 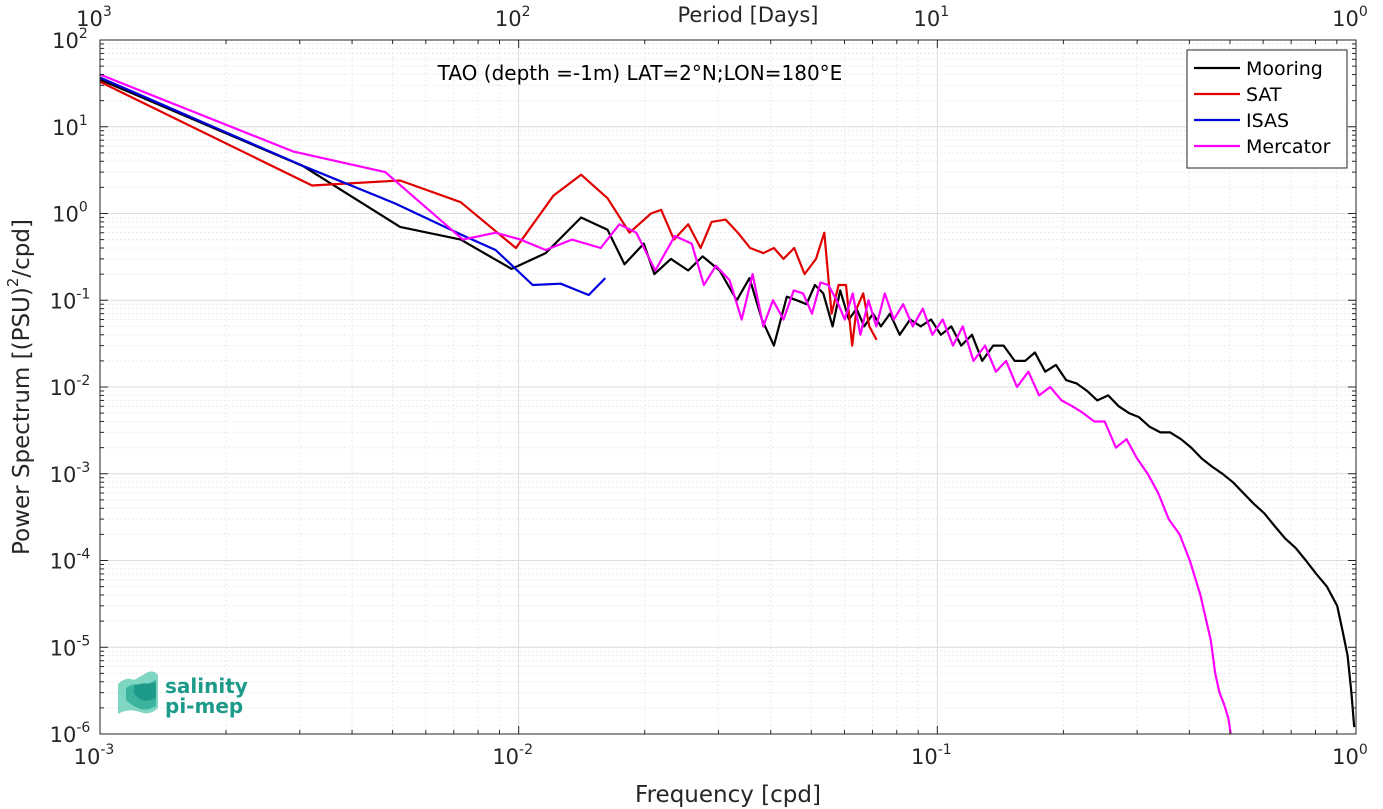 I want to click on logo-text-salinity: salinity, so click(x=206, y=686).